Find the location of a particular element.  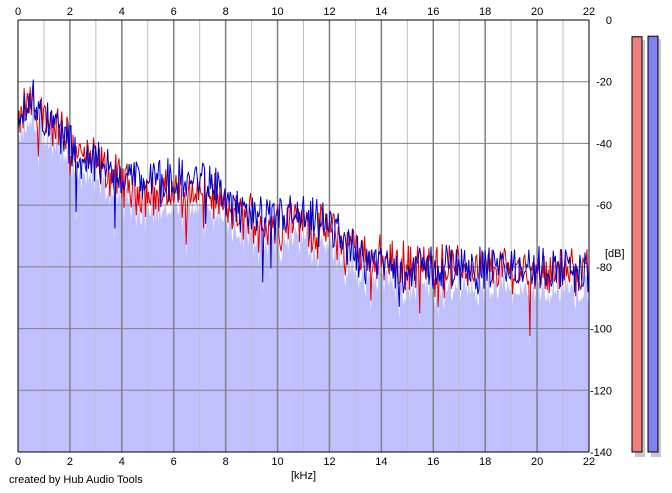

x-tick-label-top: 10 is located at coordinates (277, 12).